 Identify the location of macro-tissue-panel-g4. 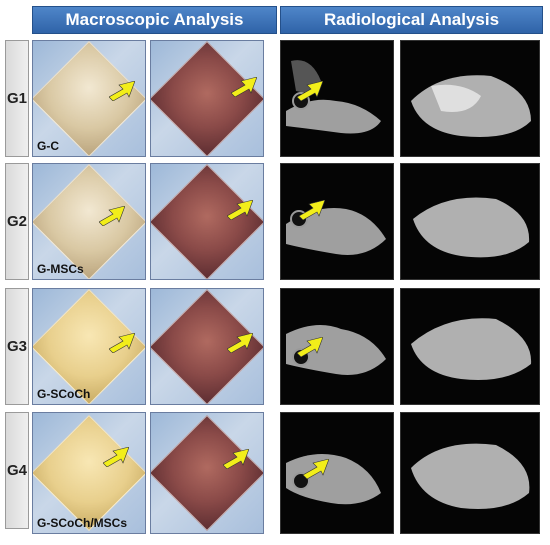
(207, 473).